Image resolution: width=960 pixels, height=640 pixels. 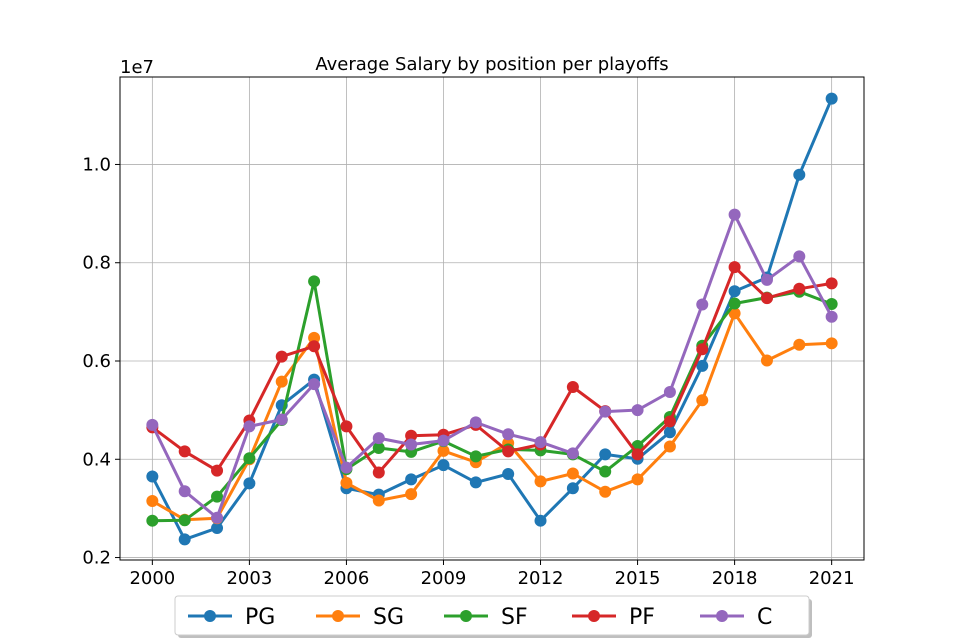 I want to click on x-tick-label: 2012, so click(x=541, y=578).